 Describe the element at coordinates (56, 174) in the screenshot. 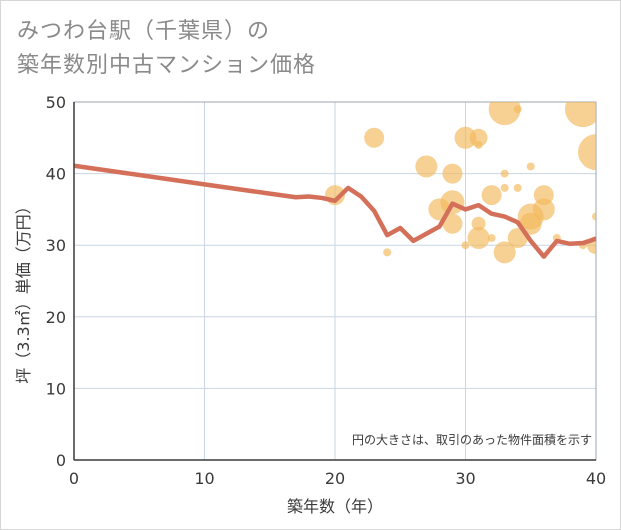

I see `y-tick-label: 40` at that location.